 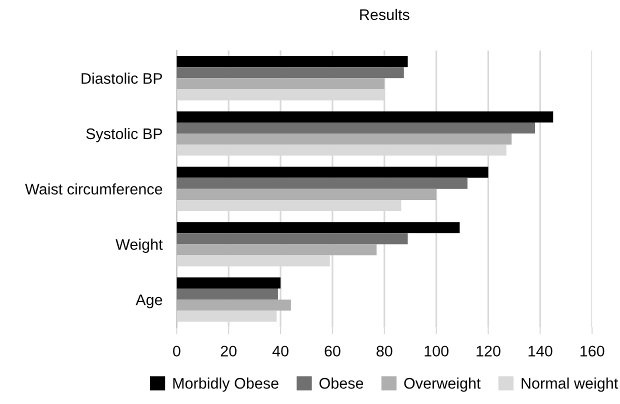 I want to click on x-tick-label: 160, so click(x=592, y=351).